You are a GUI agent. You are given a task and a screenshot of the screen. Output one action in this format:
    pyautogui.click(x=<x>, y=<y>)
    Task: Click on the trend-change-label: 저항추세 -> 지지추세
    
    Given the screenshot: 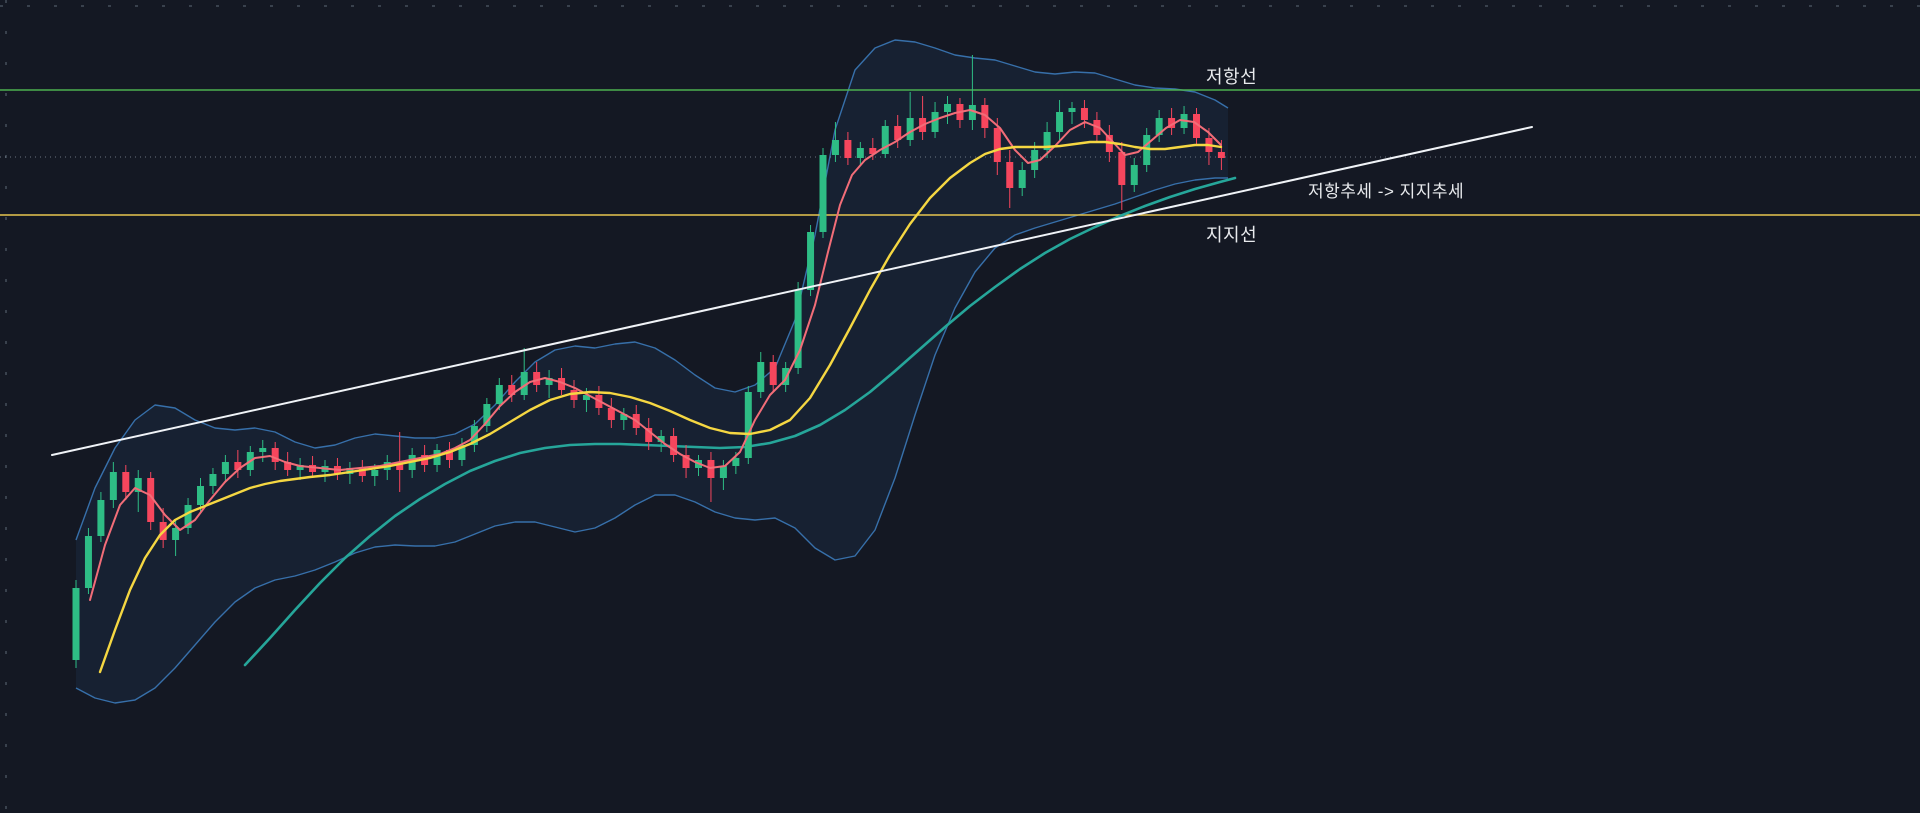 What is the action you would take?
    pyautogui.click(x=1386, y=191)
    